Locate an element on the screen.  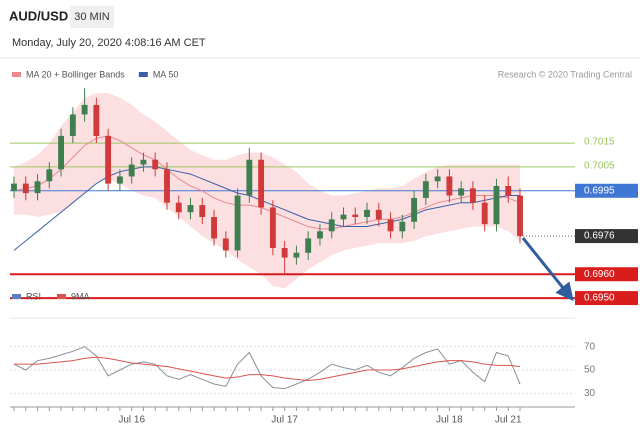
legend-label: MA 20 + Bollinger Bands is located at coordinates (75, 74).